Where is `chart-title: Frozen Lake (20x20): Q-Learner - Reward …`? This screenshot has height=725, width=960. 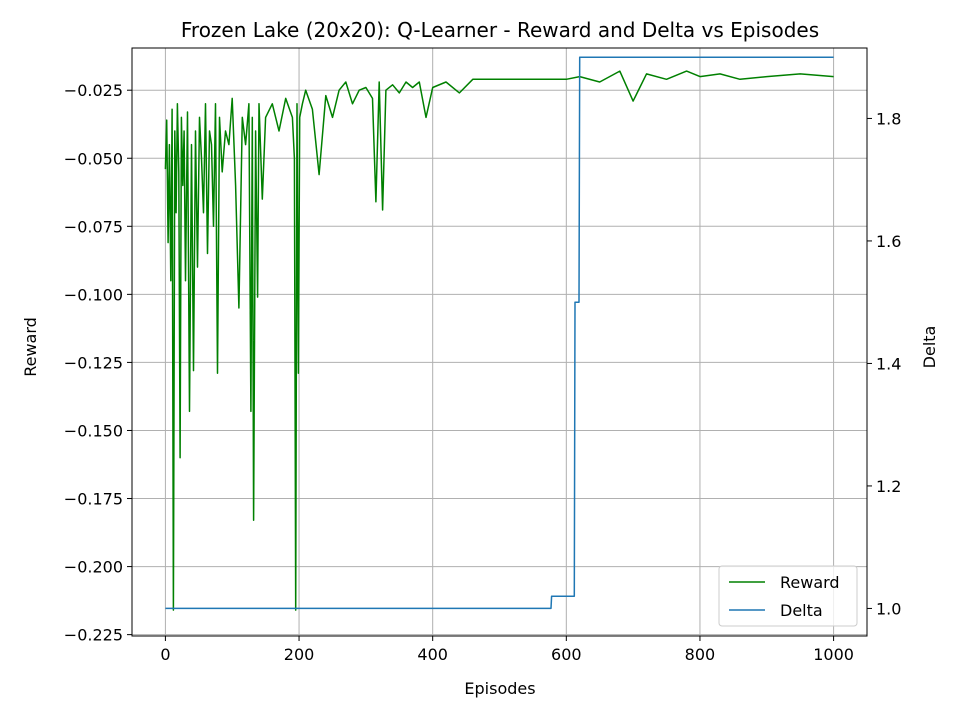
chart-title: Frozen Lake (20x20): Q-Learner - Reward … is located at coordinates (500, 30).